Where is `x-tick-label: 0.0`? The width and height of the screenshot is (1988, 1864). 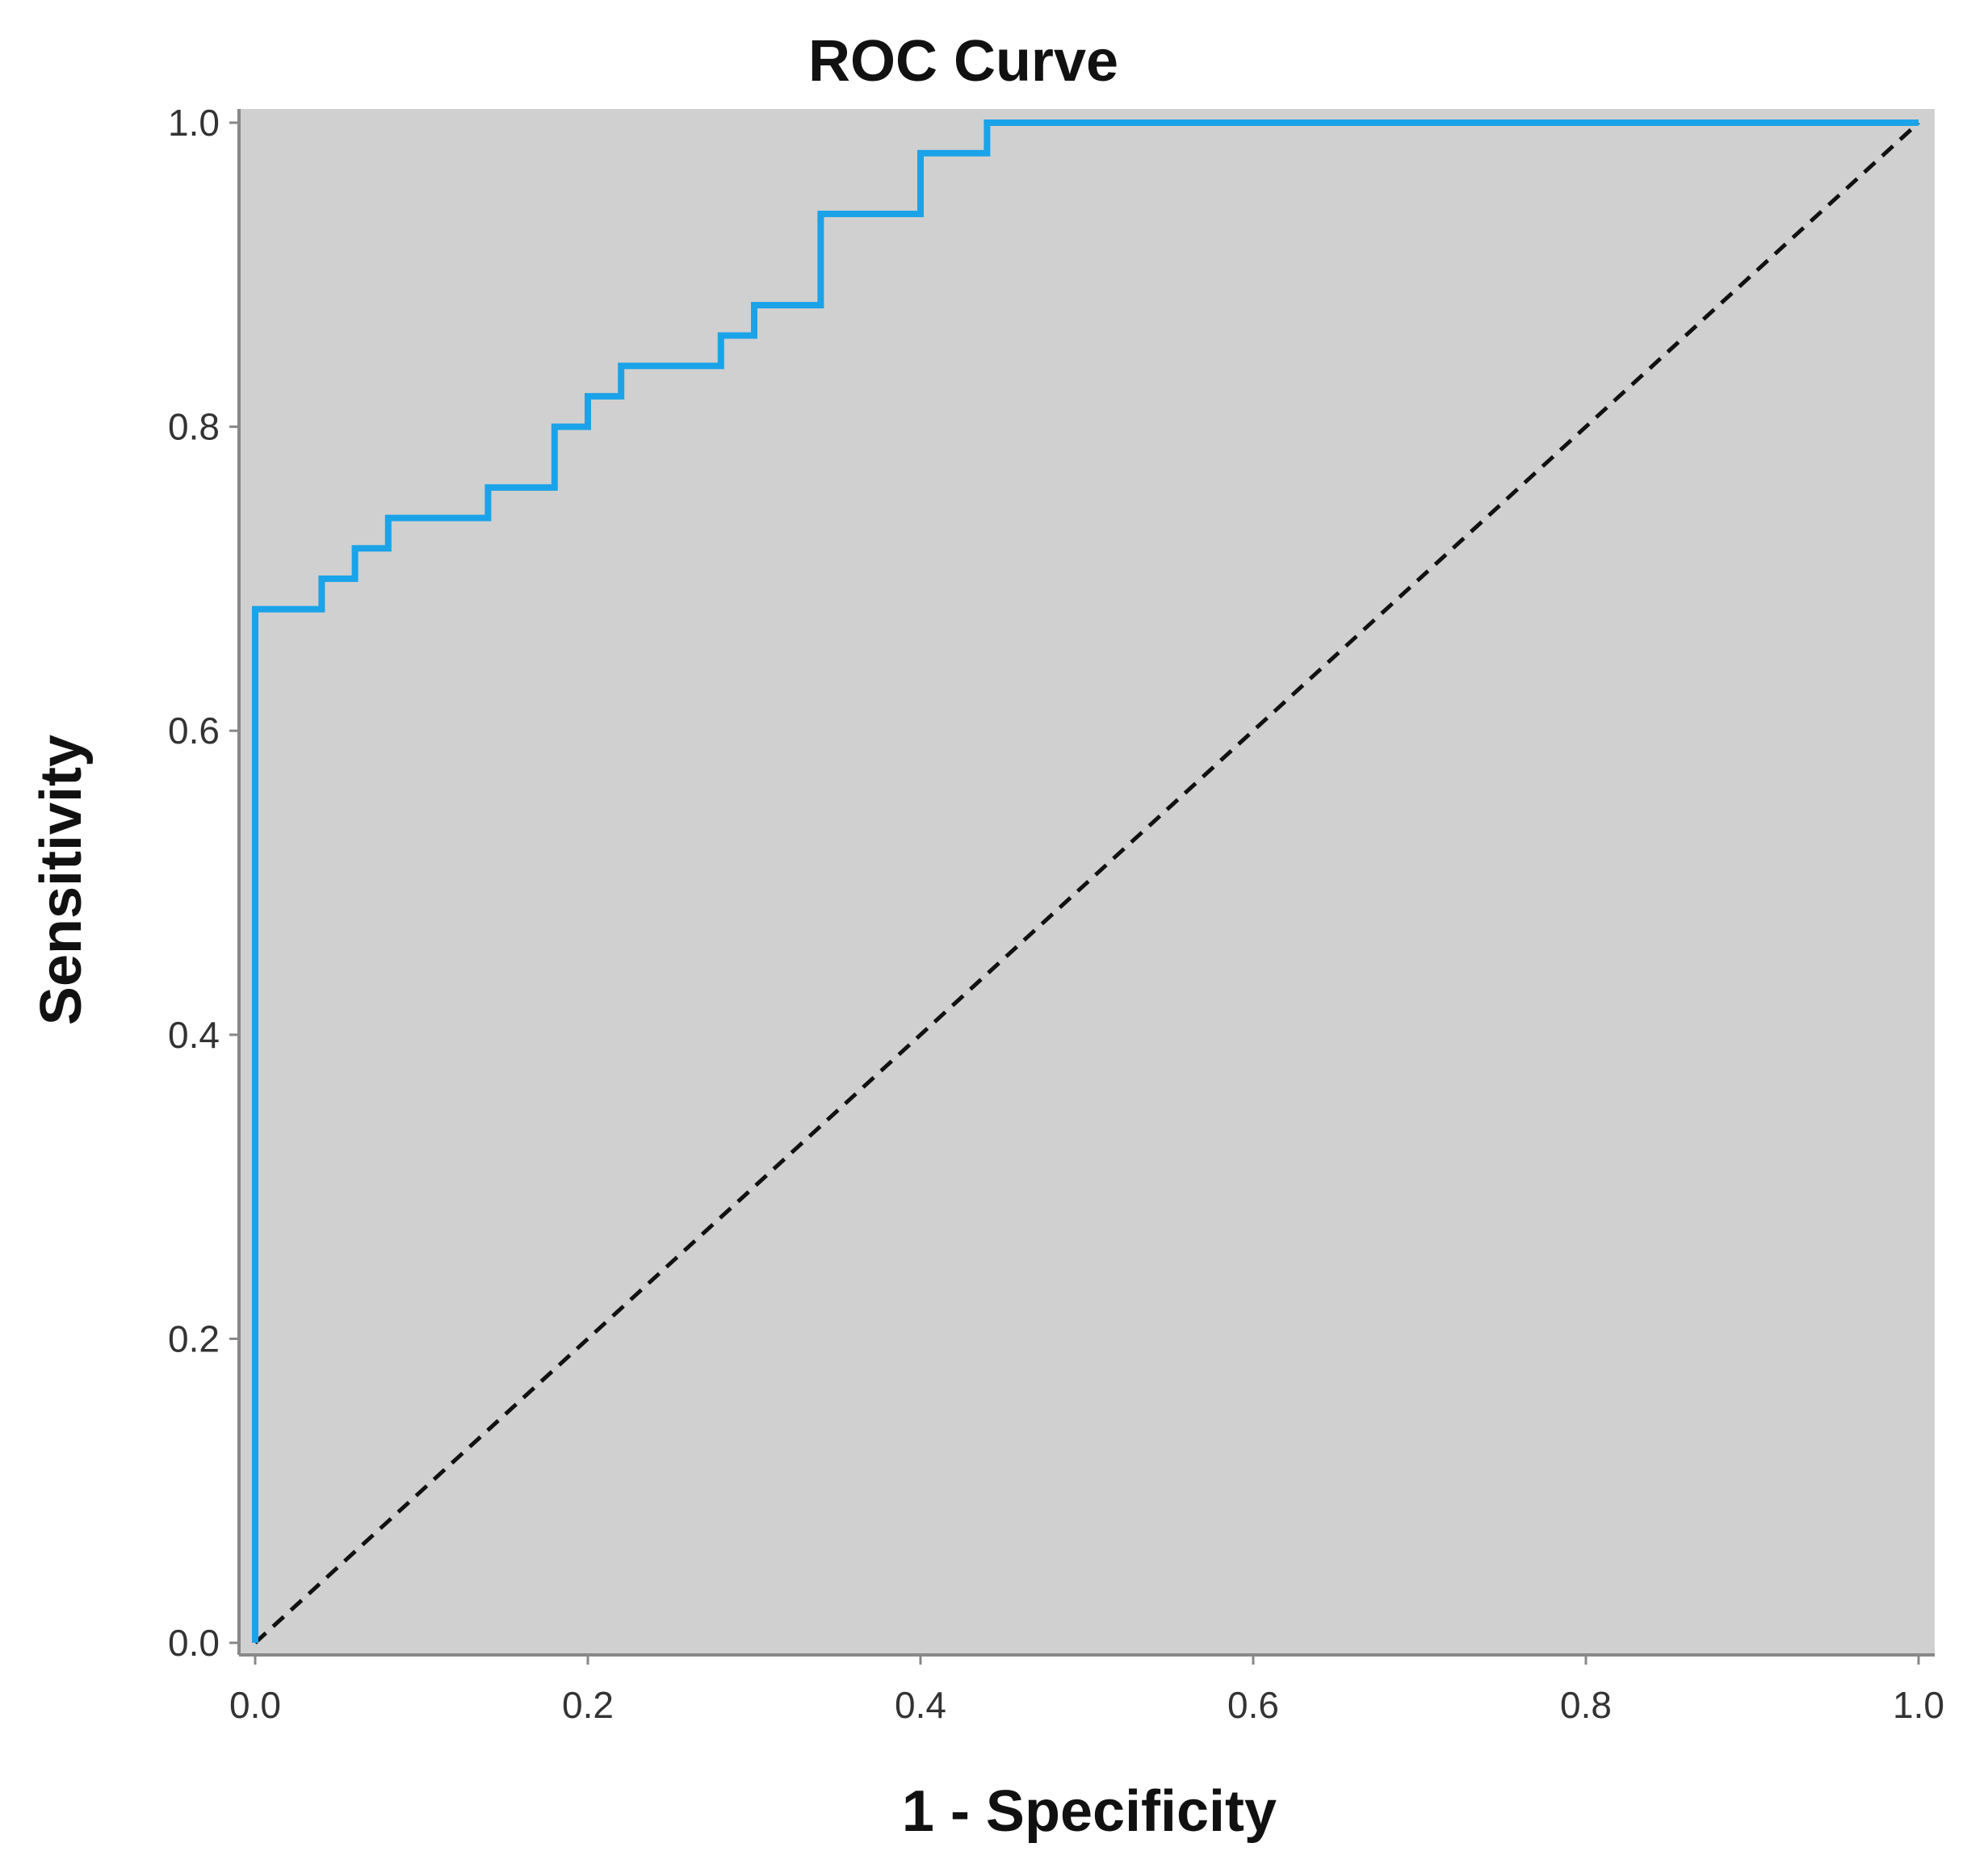 x-tick-label: 0.0 is located at coordinates (255, 1705).